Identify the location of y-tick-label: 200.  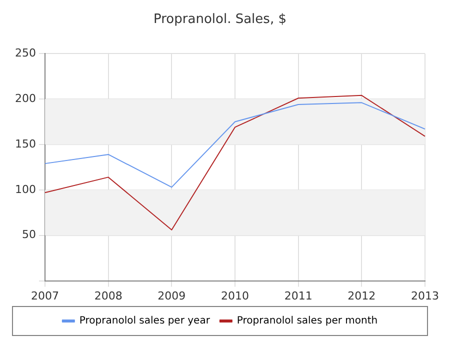
(25, 98).